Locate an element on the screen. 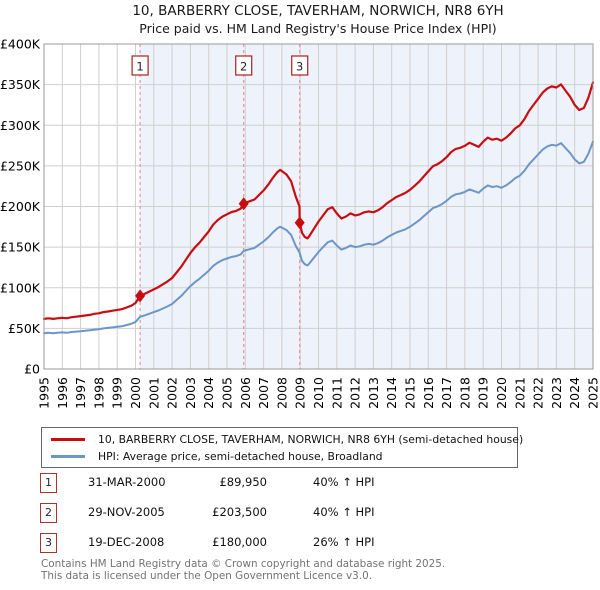 This screenshot has width=600, height=590. x-tick-label: 2005 is located at coordinates (227, 393).